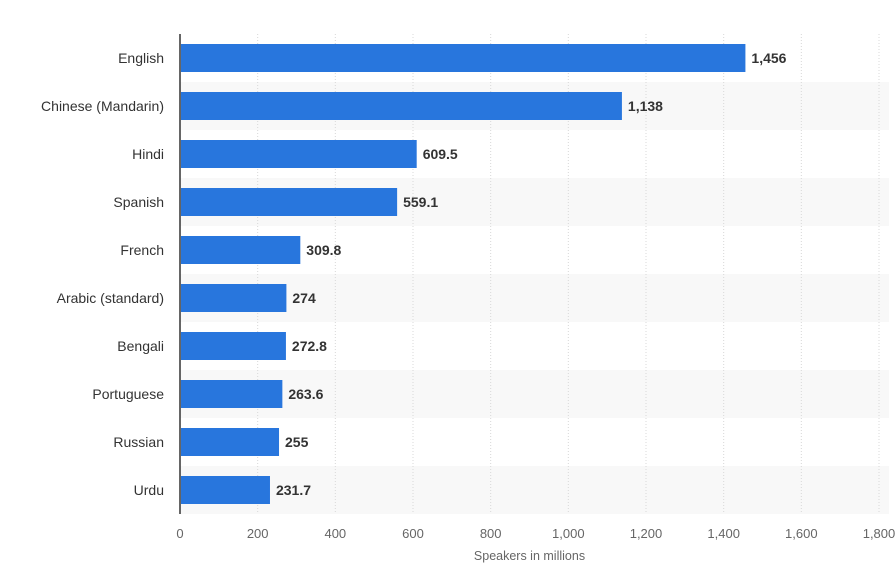 Image resolution: width=896 pixels, height=573 pixels. What do you see at coordinates (768, 58) in the screenshot?
I see `value-label: 1,456` at bounding box center [768, 58].